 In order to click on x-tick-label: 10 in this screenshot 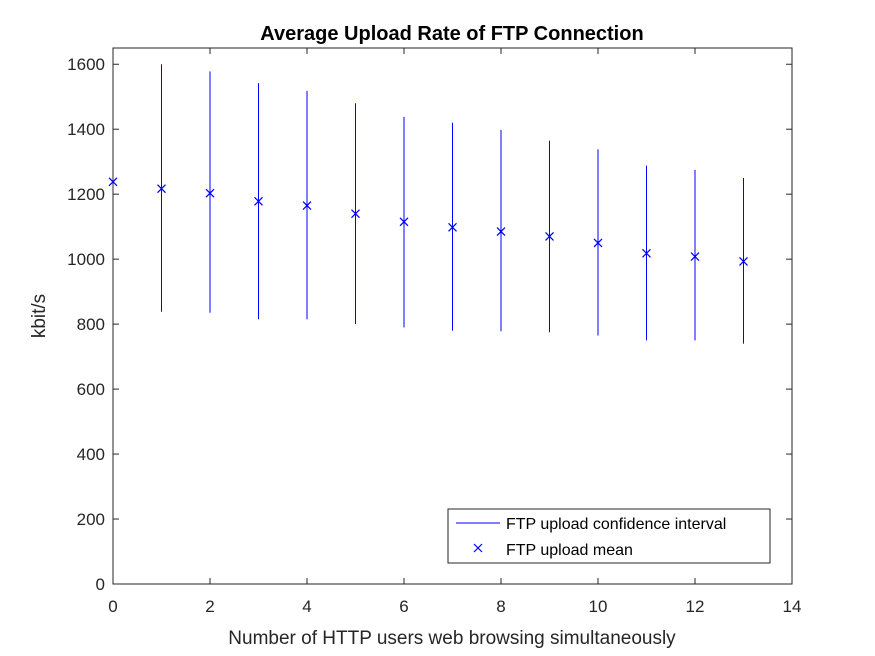, I will do `click(598, 606)`.